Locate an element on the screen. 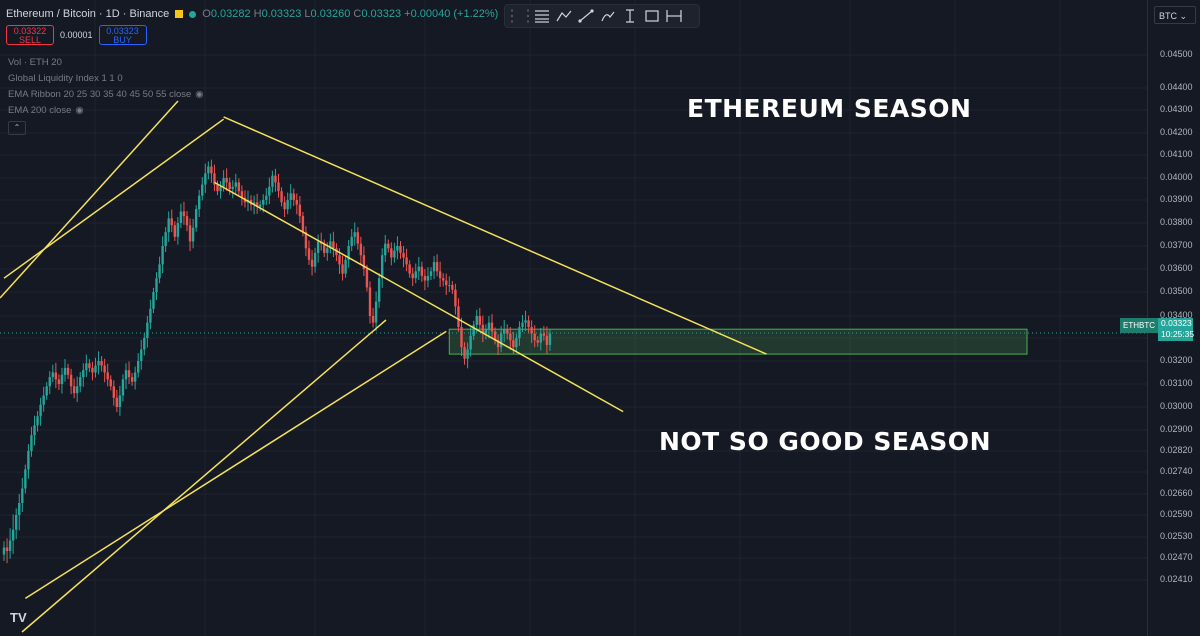  symbol-title: Ethereum / Bitcoin · 1D · Binance is located at coordinates (88, 14).